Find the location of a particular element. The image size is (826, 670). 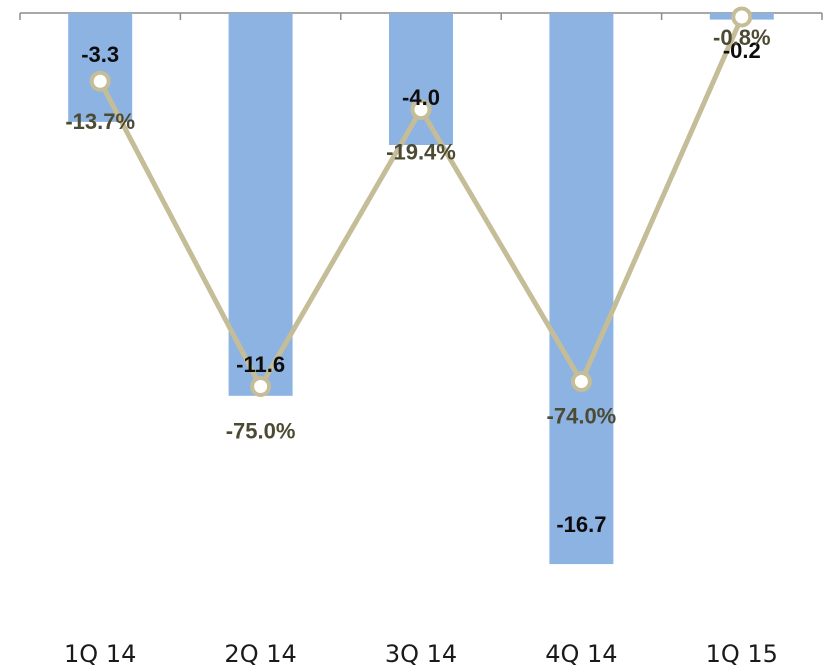

percent-label: -75.0% is located at coordinates (261, 431).